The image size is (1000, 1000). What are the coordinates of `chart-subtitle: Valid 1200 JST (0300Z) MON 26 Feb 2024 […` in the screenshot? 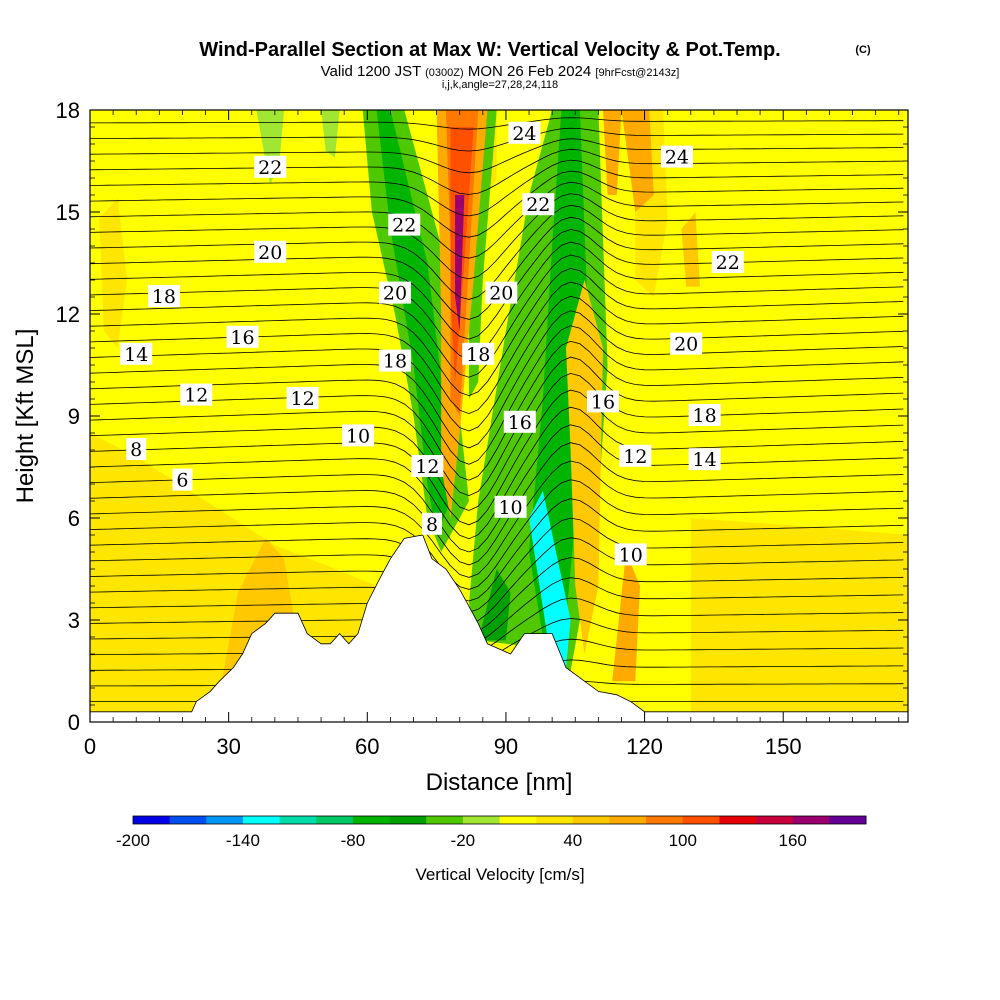 It's located at (500, 71).